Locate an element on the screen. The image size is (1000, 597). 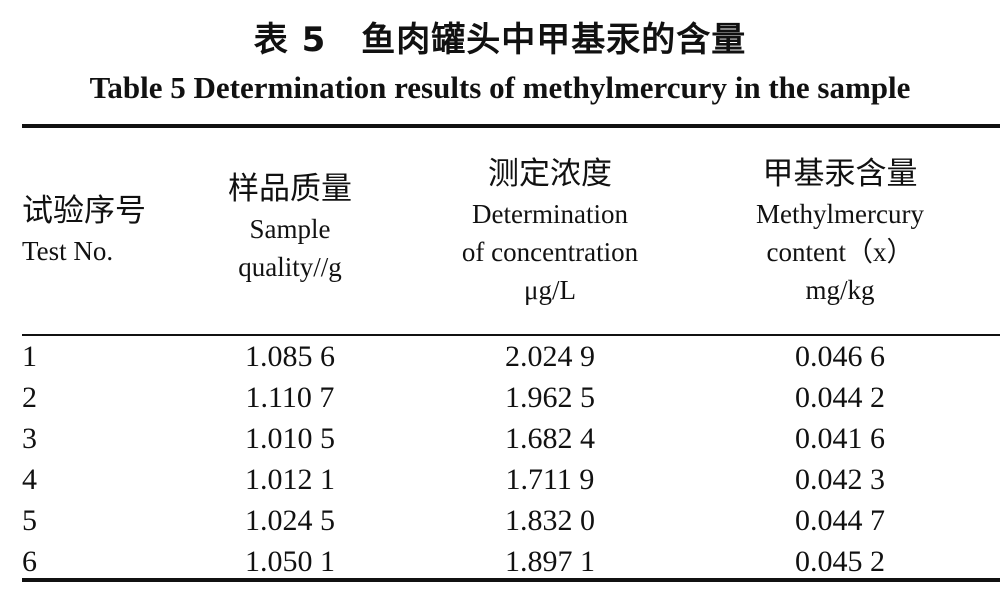
header-concentration: 测定浓度 Determination of concentration μg/L is located at coordinates (550, 231).